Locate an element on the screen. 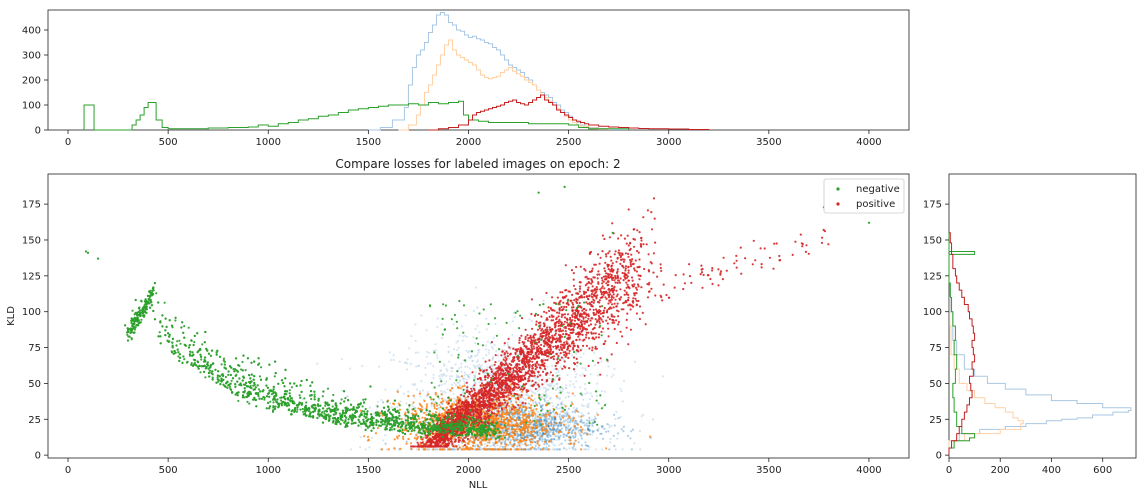  top-histogram-x-ticks: 0 500 1000 1500 2000 2500 3000 3500 4000 is located at coordinates (473, 139).